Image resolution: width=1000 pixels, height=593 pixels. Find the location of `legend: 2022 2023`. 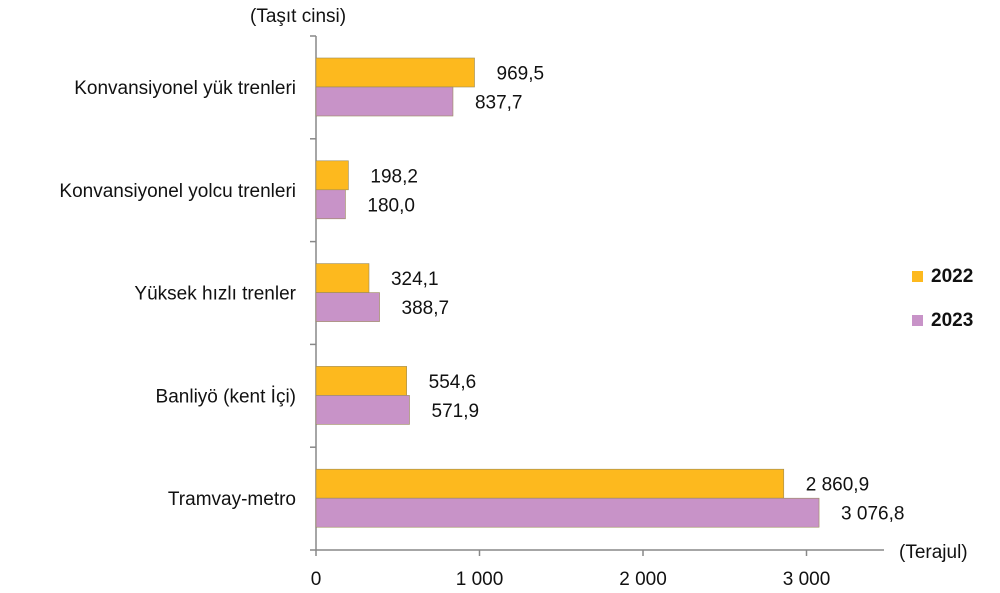

legend: 2022 2023 is located at coordinates (942, 298).